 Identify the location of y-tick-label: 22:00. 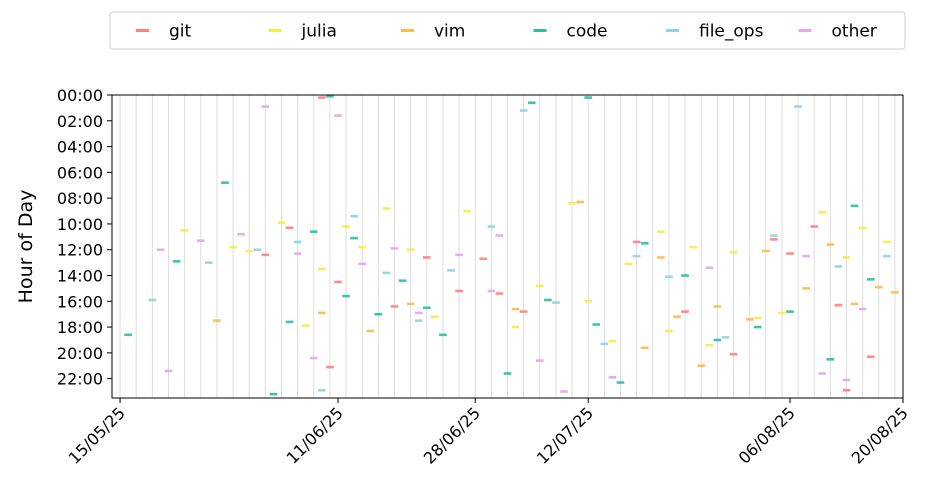
(80, 379).